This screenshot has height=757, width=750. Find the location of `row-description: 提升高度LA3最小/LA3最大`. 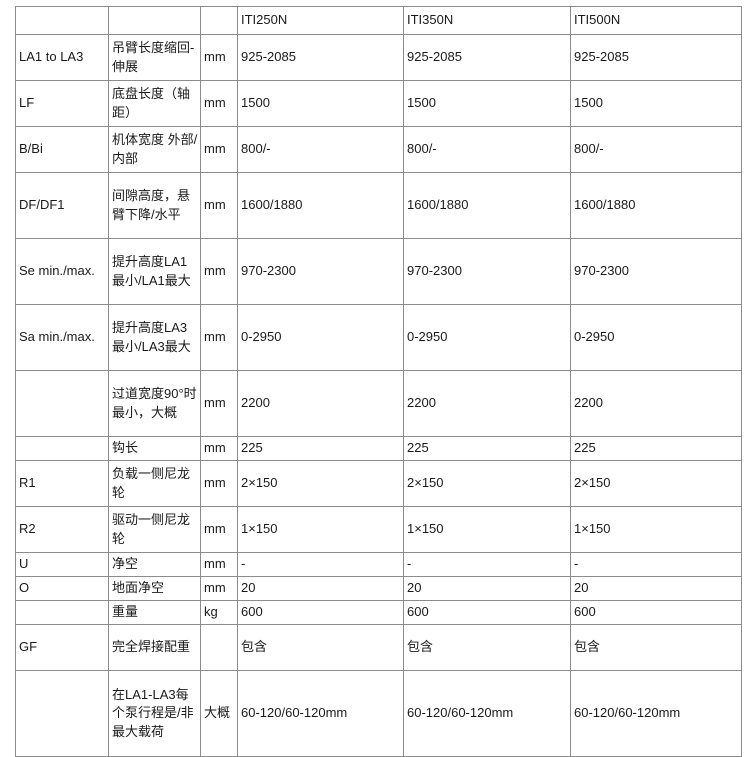

row-description: 提升高度LA3最小/LA3最大 is located at coordinates (154, 337).